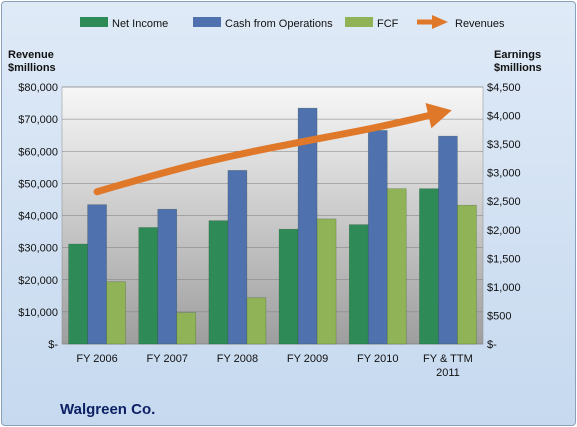  I want to click on right-tick-label: $2,000, so click(504, 231).